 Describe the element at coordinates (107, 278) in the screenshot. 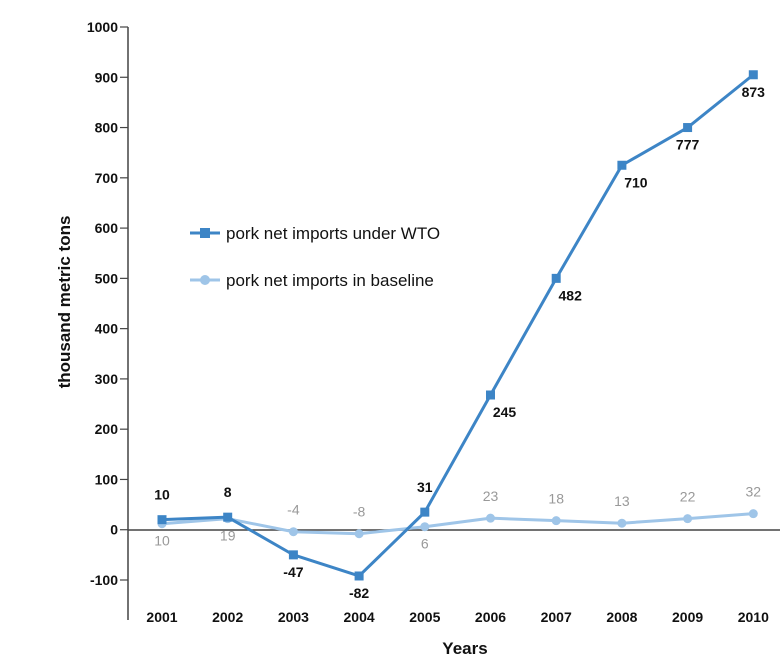

I see `y-tick-label: 500` at that location.